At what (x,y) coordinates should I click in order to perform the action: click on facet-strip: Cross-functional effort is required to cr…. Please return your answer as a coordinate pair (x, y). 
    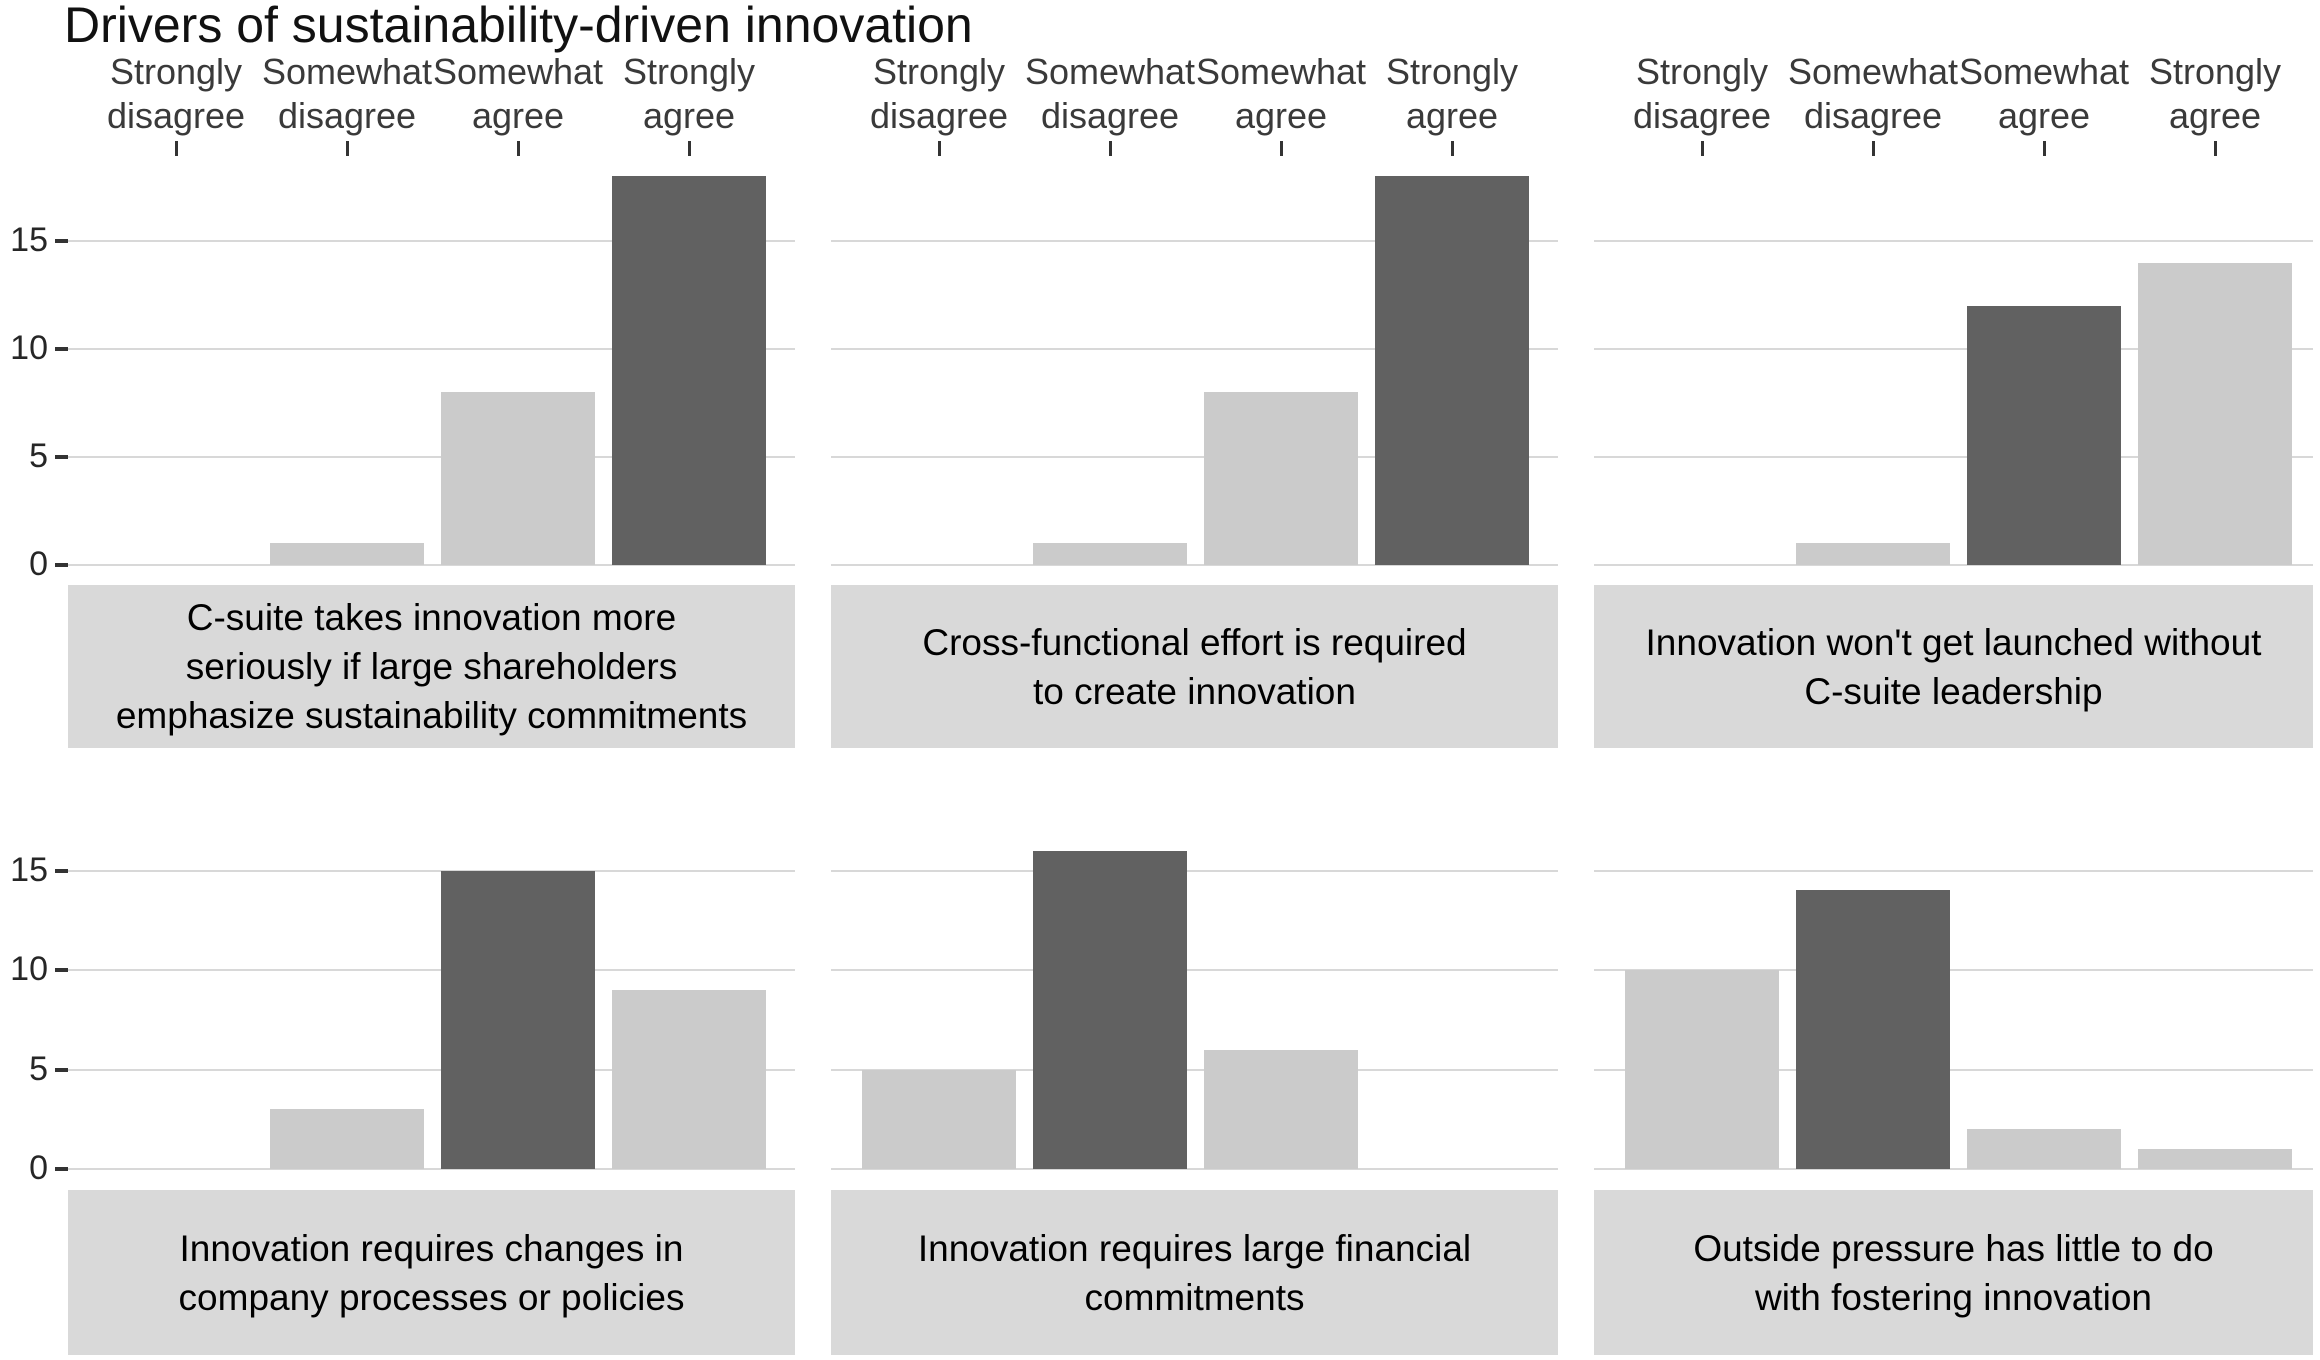
    Looking at the image, I should click on (1194, 666).